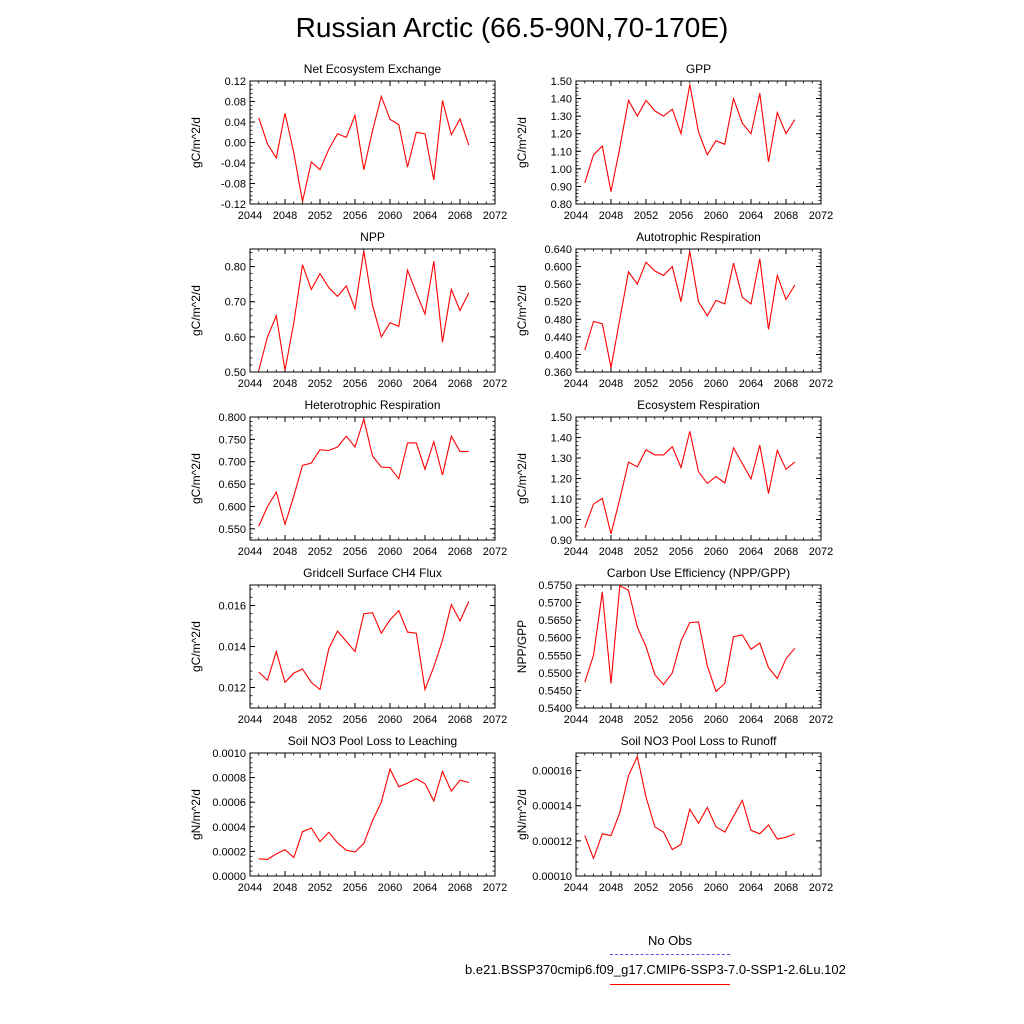 The width and height of the screenshot is (1024, 1024). Describe the element at coordinates (561, 439) in the screenshot. I see `y-tick-label: 1.40` at that location.